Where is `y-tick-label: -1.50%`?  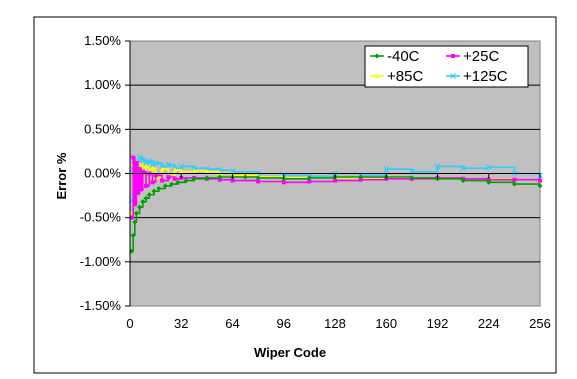 y-tick-label: -1.50% is located at coordinates (101, 305).